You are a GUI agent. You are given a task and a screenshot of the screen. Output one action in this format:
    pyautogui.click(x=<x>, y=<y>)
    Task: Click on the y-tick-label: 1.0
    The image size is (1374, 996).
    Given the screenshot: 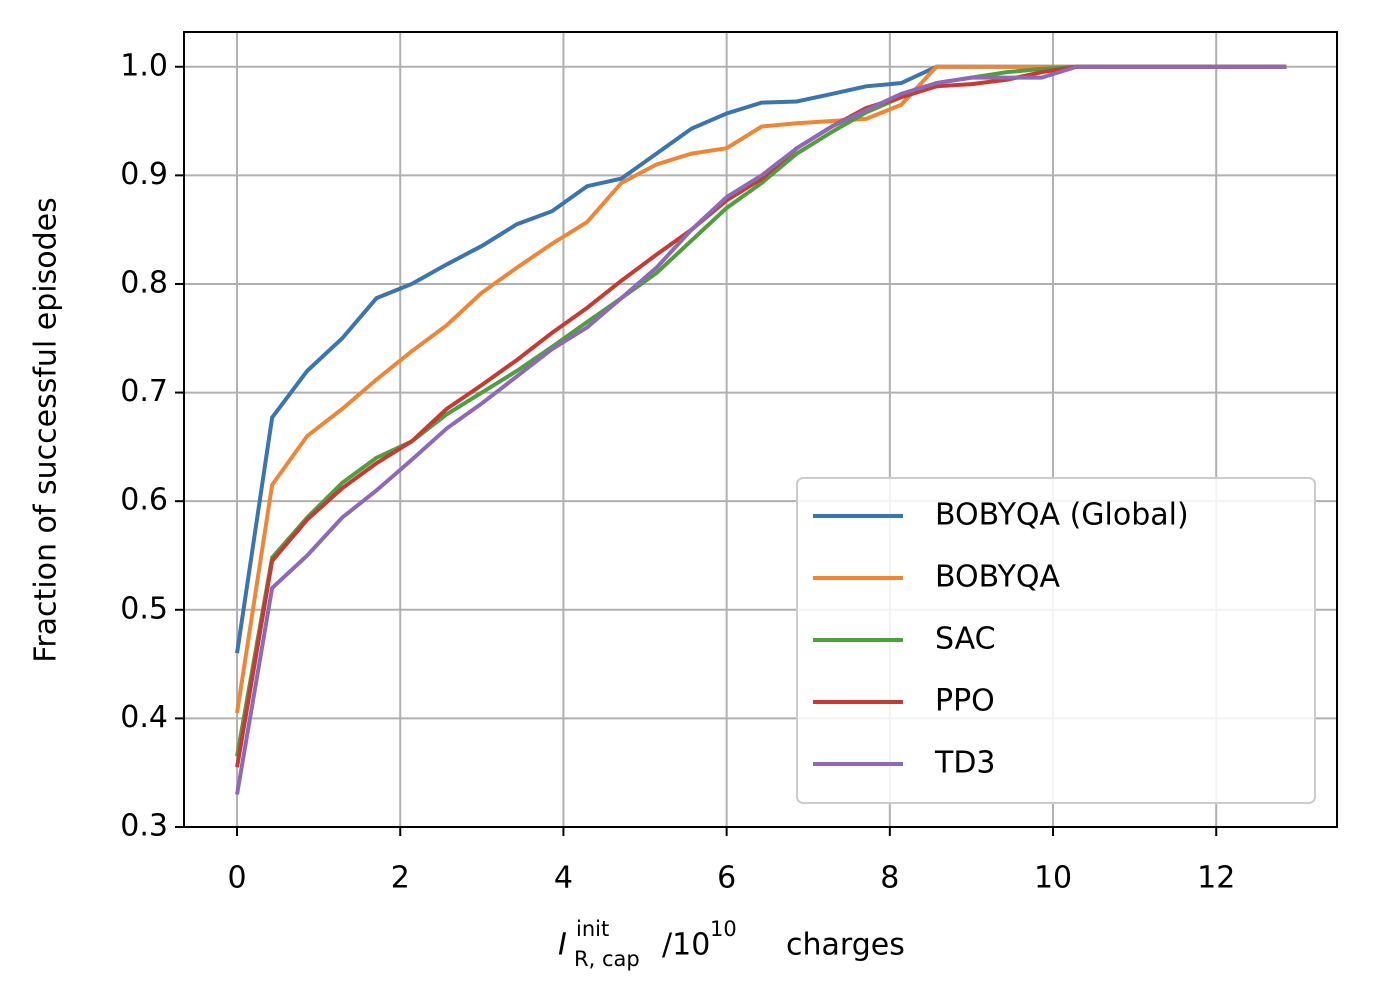 What is the action you would take?
    pyautogui.click(x=144, y=65)
    